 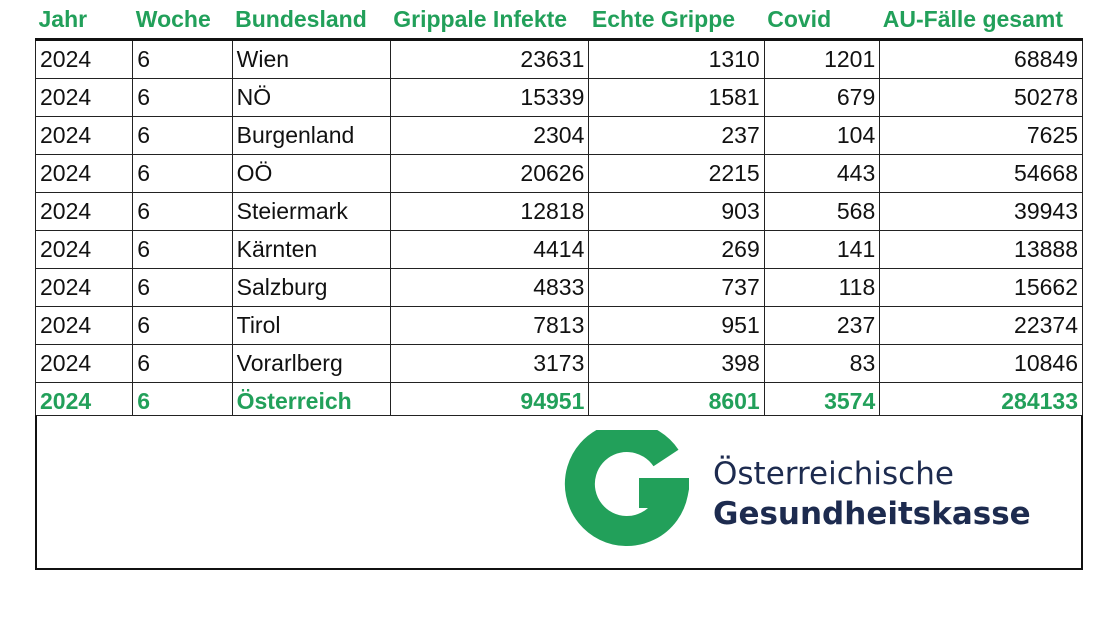 What do you see at coordinates (311, 58) in the screenshot?
I see `cell-bundesland: Wien` at bounding box center [311, 58].